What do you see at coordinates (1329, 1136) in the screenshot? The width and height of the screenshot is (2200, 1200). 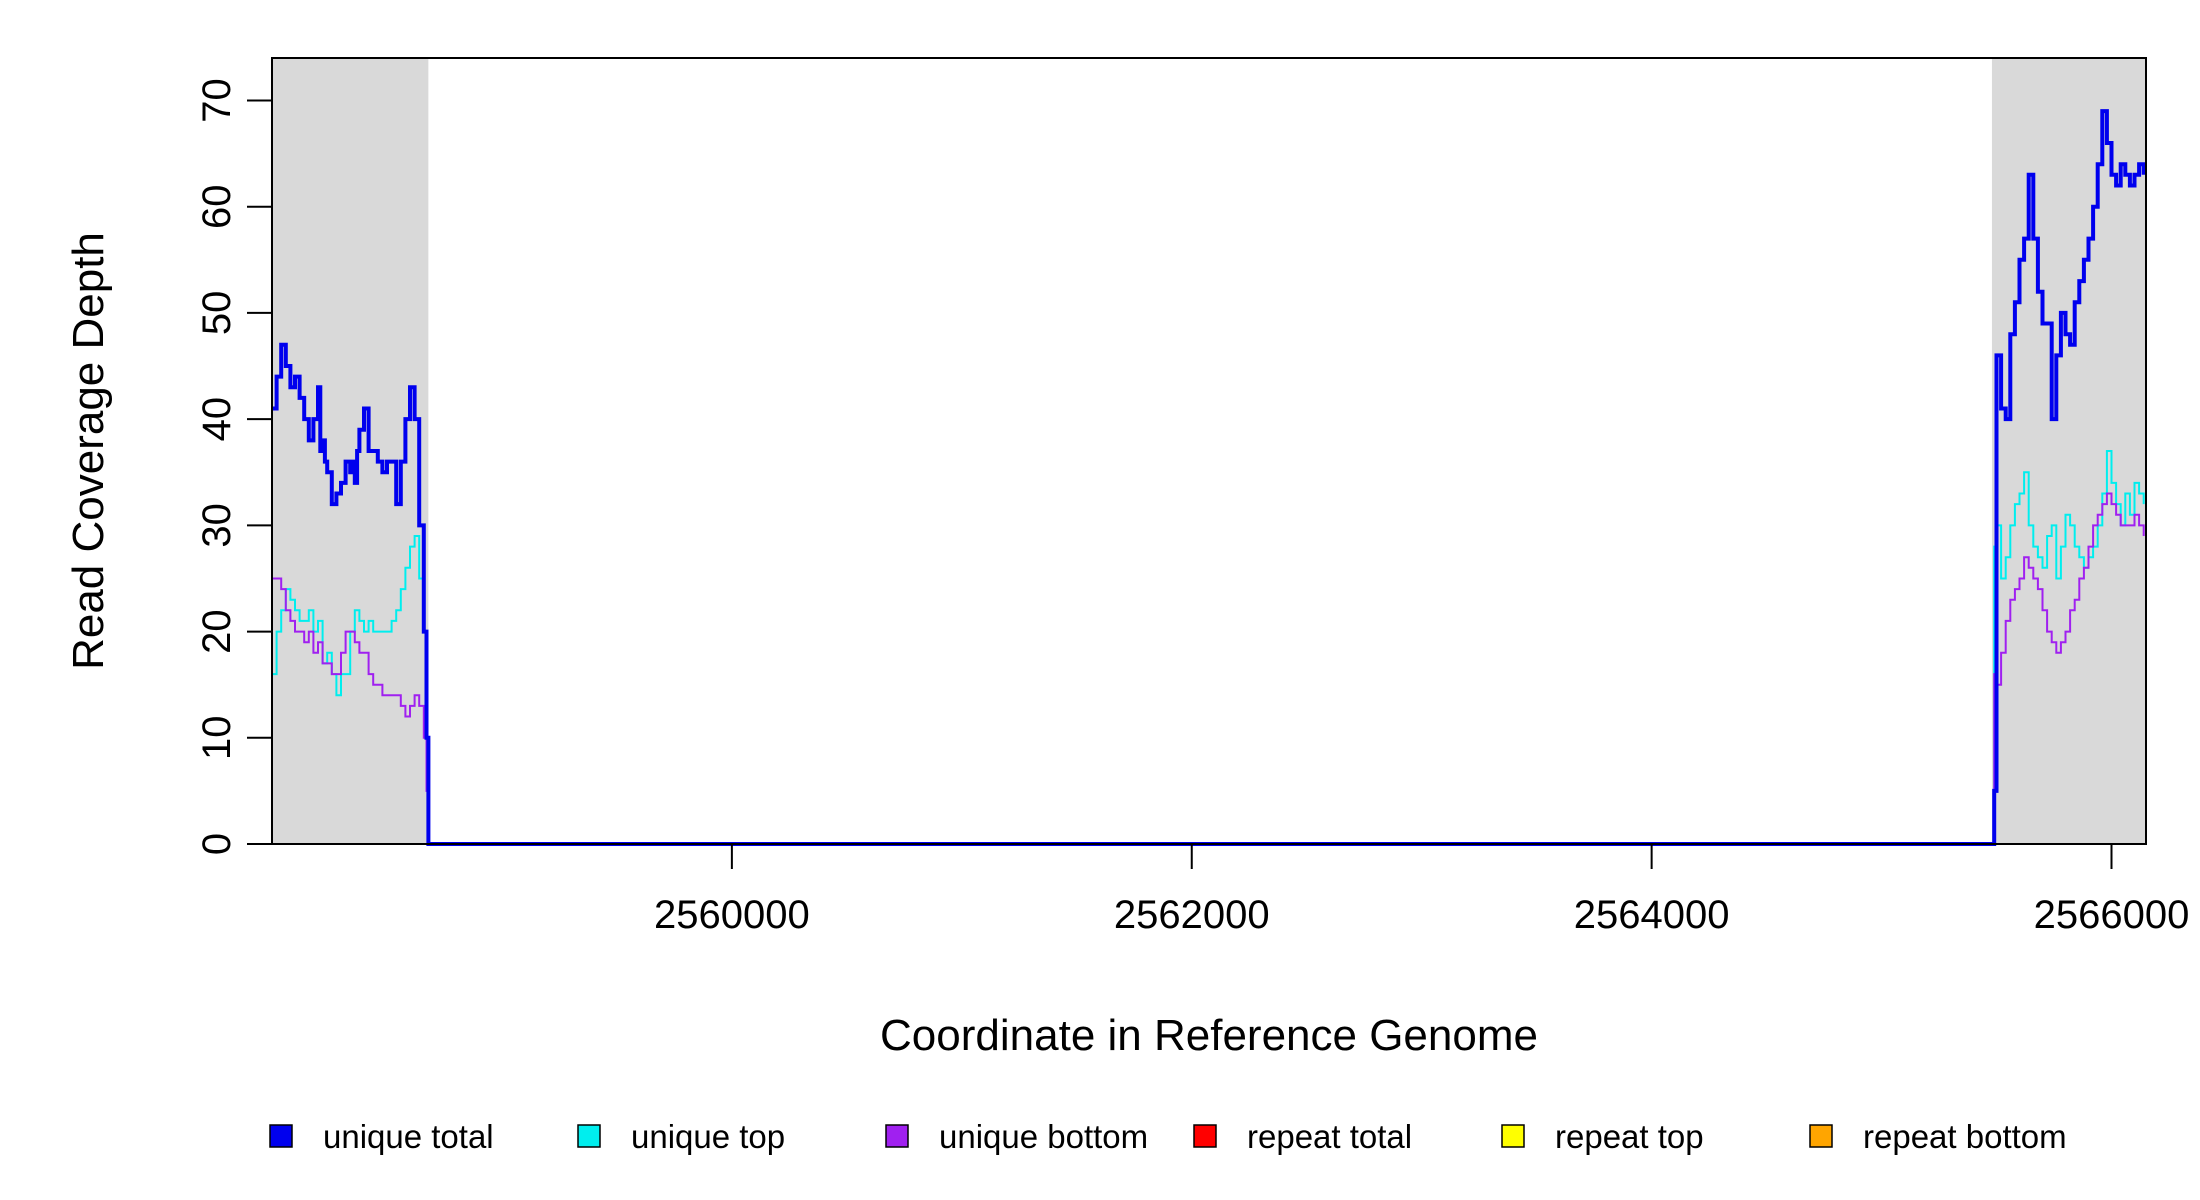 I see `legend-label-repeat-total: repeat total` at bounding box center [1329, 1136].